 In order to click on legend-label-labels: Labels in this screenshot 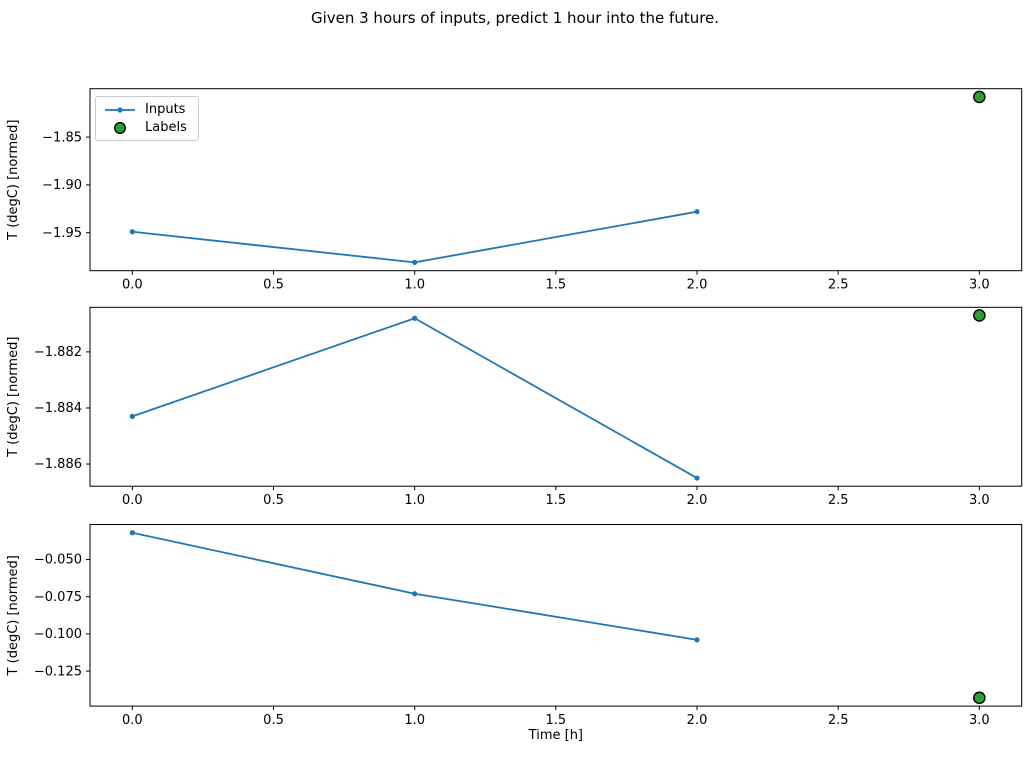, I will do `click(166, 127)`.